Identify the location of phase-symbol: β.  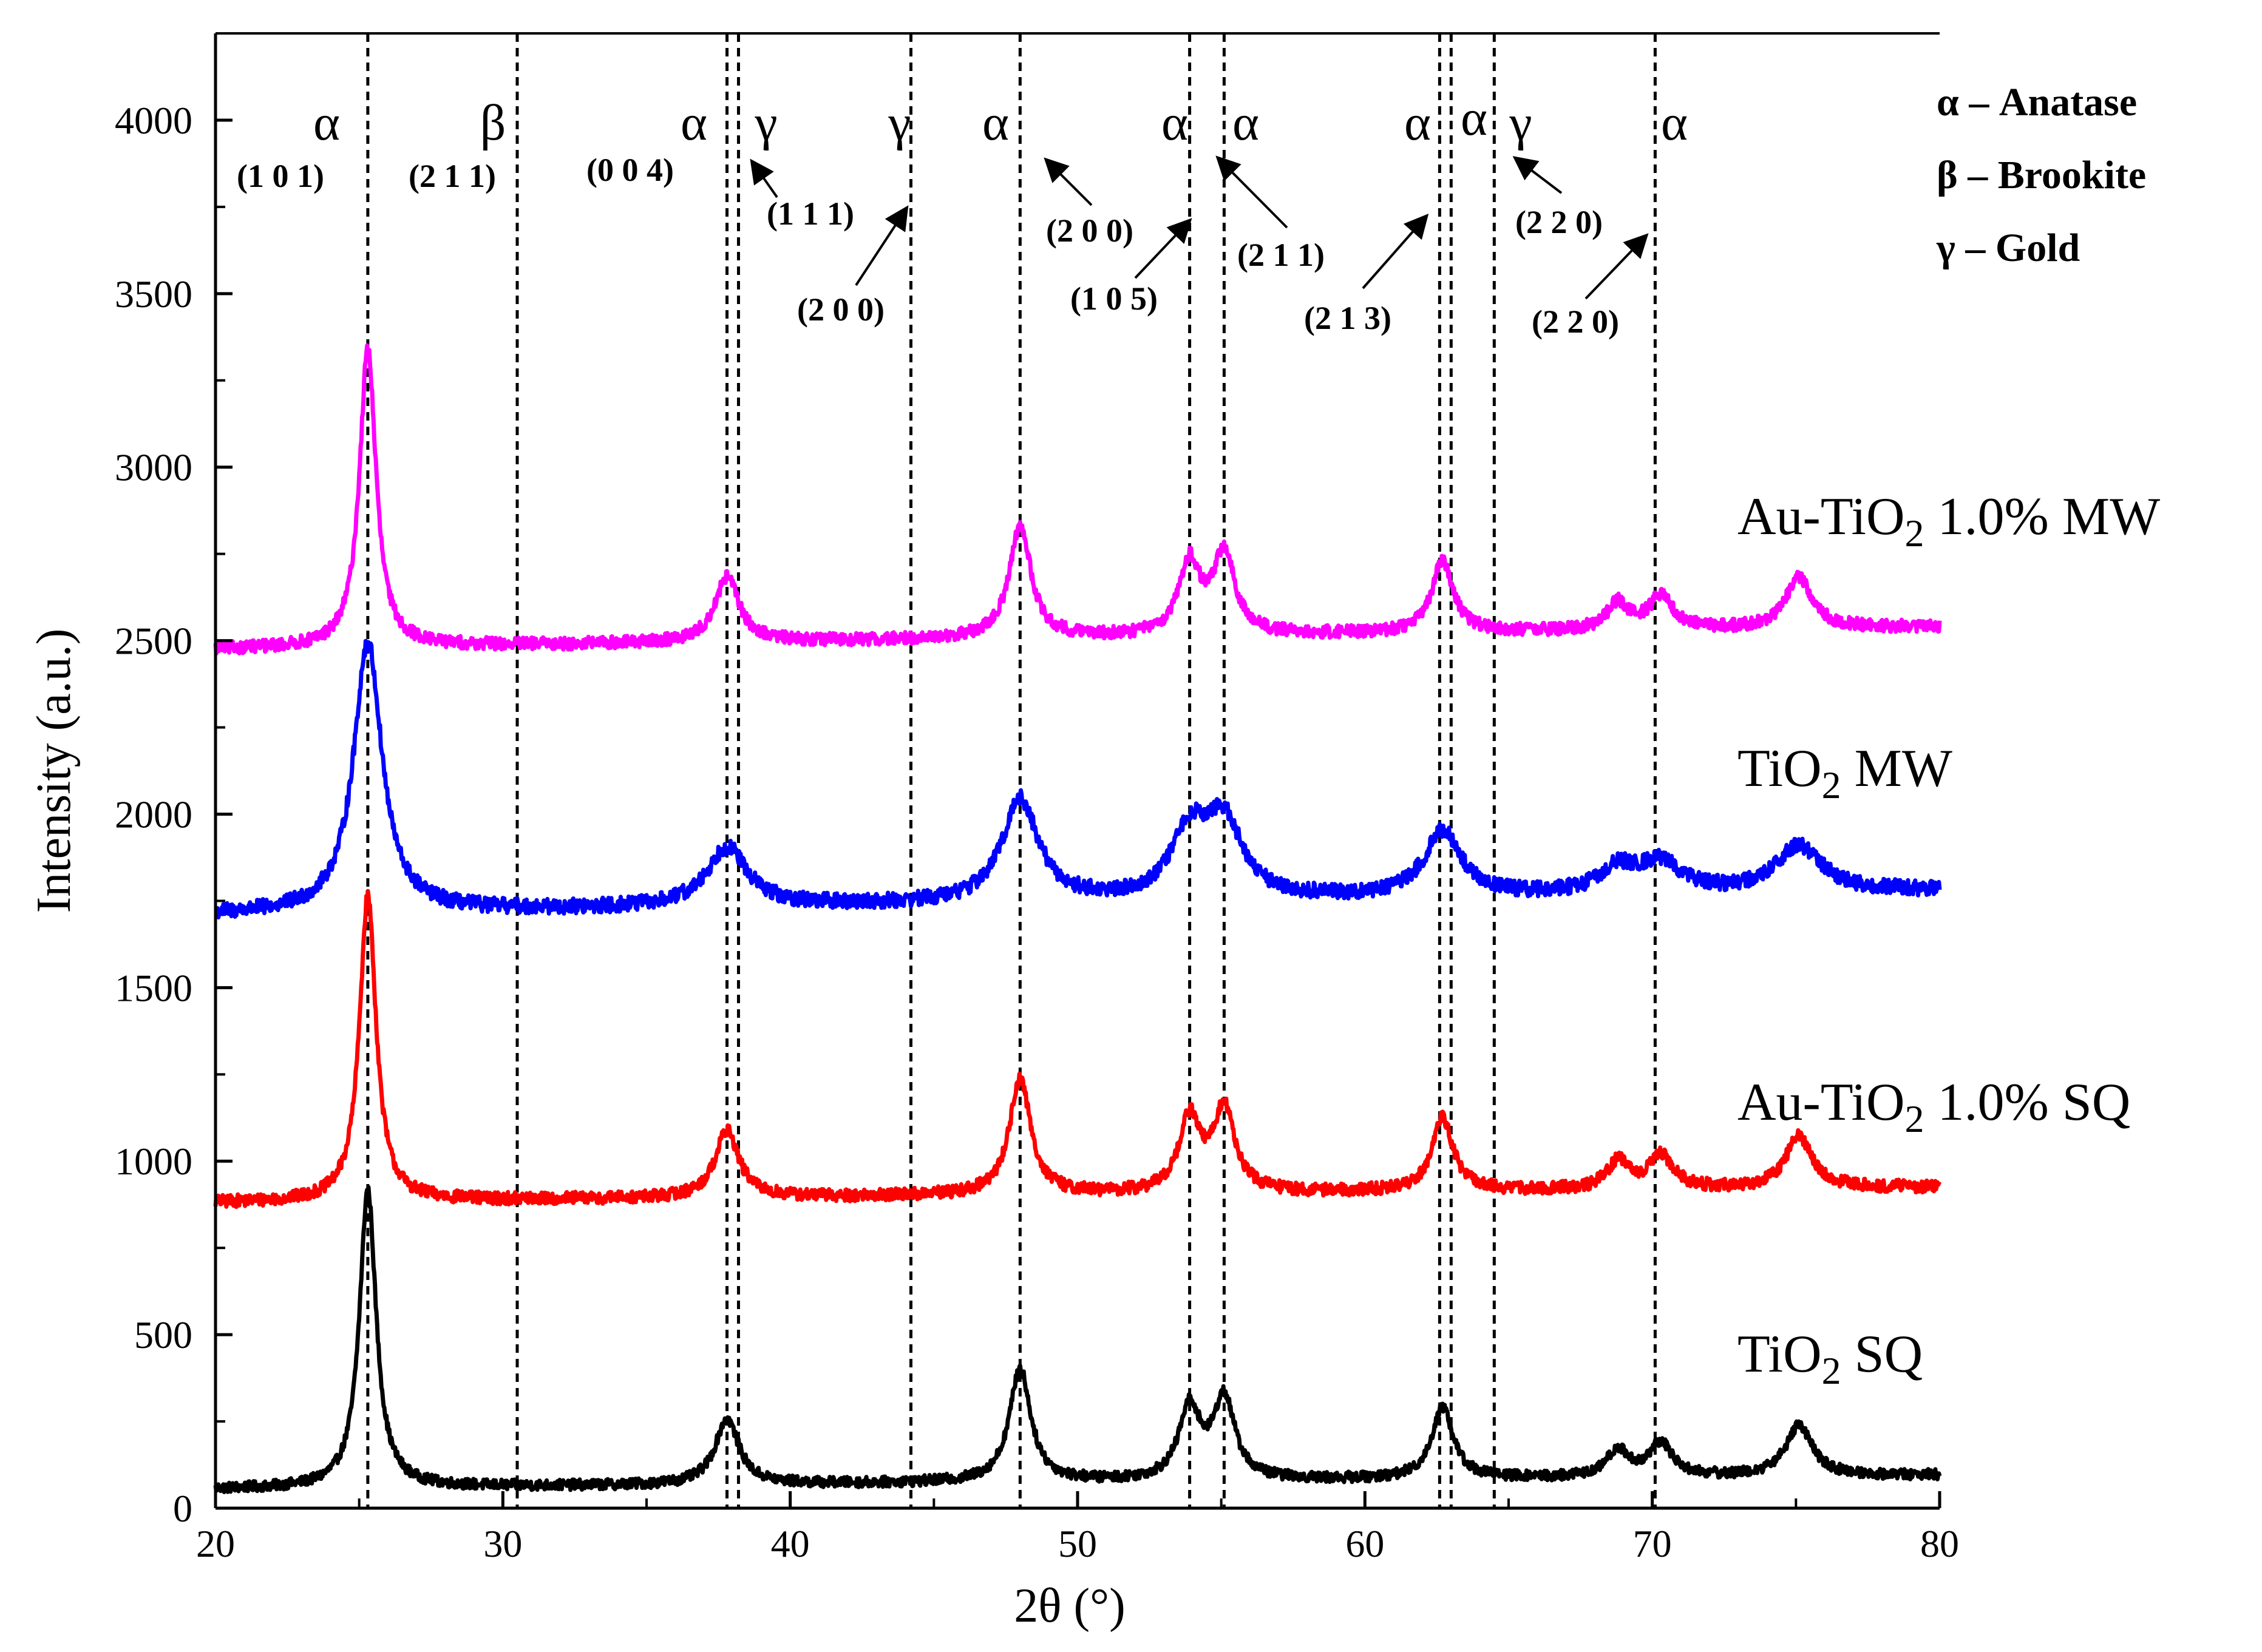
(493, 123).